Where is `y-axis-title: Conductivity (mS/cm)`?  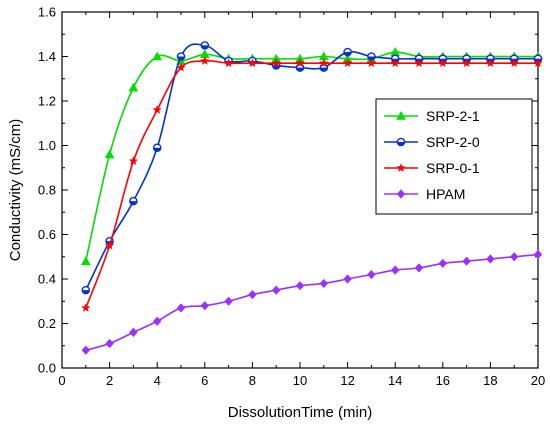
y-axis-title: Conductivity (mS/cm) is located at coordinates (15, 190).